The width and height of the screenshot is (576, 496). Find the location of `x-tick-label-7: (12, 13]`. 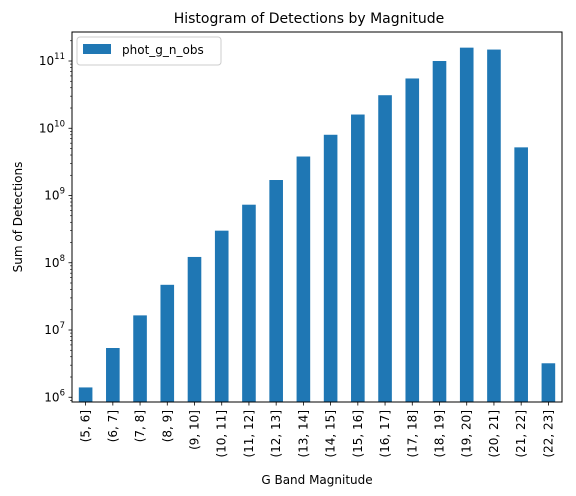

x-tick-label-7: (12, 13] is located at coordinates (276, 434).